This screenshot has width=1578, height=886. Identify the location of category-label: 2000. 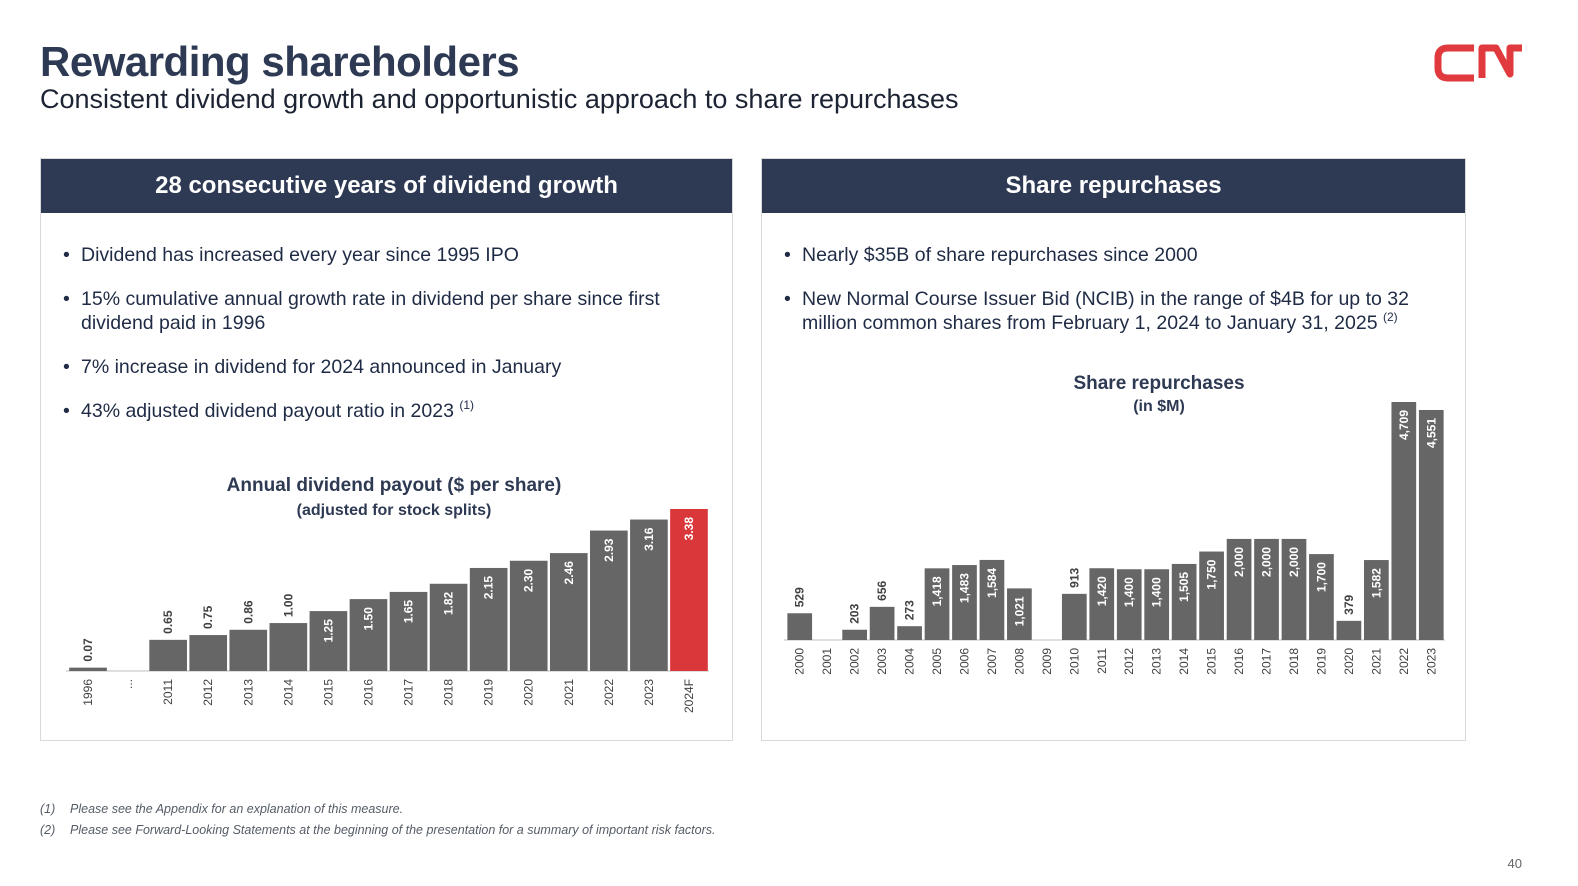
(800, 661).